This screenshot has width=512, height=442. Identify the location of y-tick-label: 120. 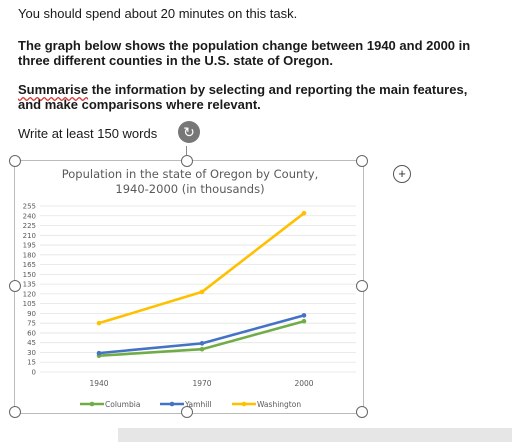
(29, 294).